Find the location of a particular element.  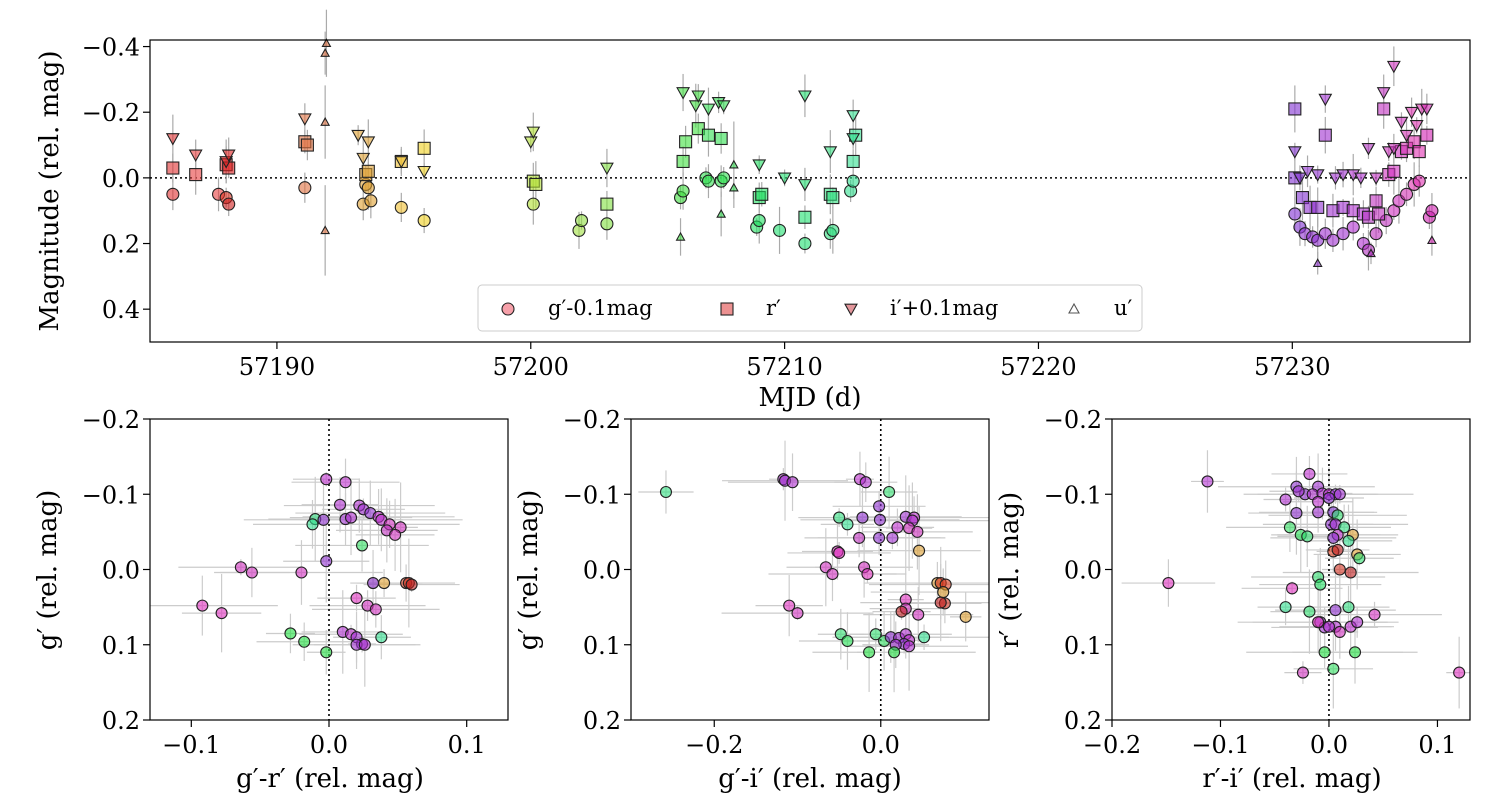

legend: g′-0.1mag r′ i′+0.1mag u′ is located at coordinates (810, 308).